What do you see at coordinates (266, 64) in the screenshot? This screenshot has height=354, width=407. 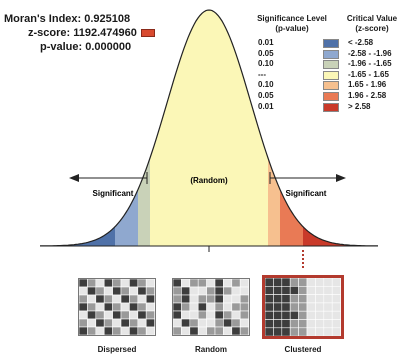 I see `legend-p-value: 0.10` at bounding box center [266, 64].